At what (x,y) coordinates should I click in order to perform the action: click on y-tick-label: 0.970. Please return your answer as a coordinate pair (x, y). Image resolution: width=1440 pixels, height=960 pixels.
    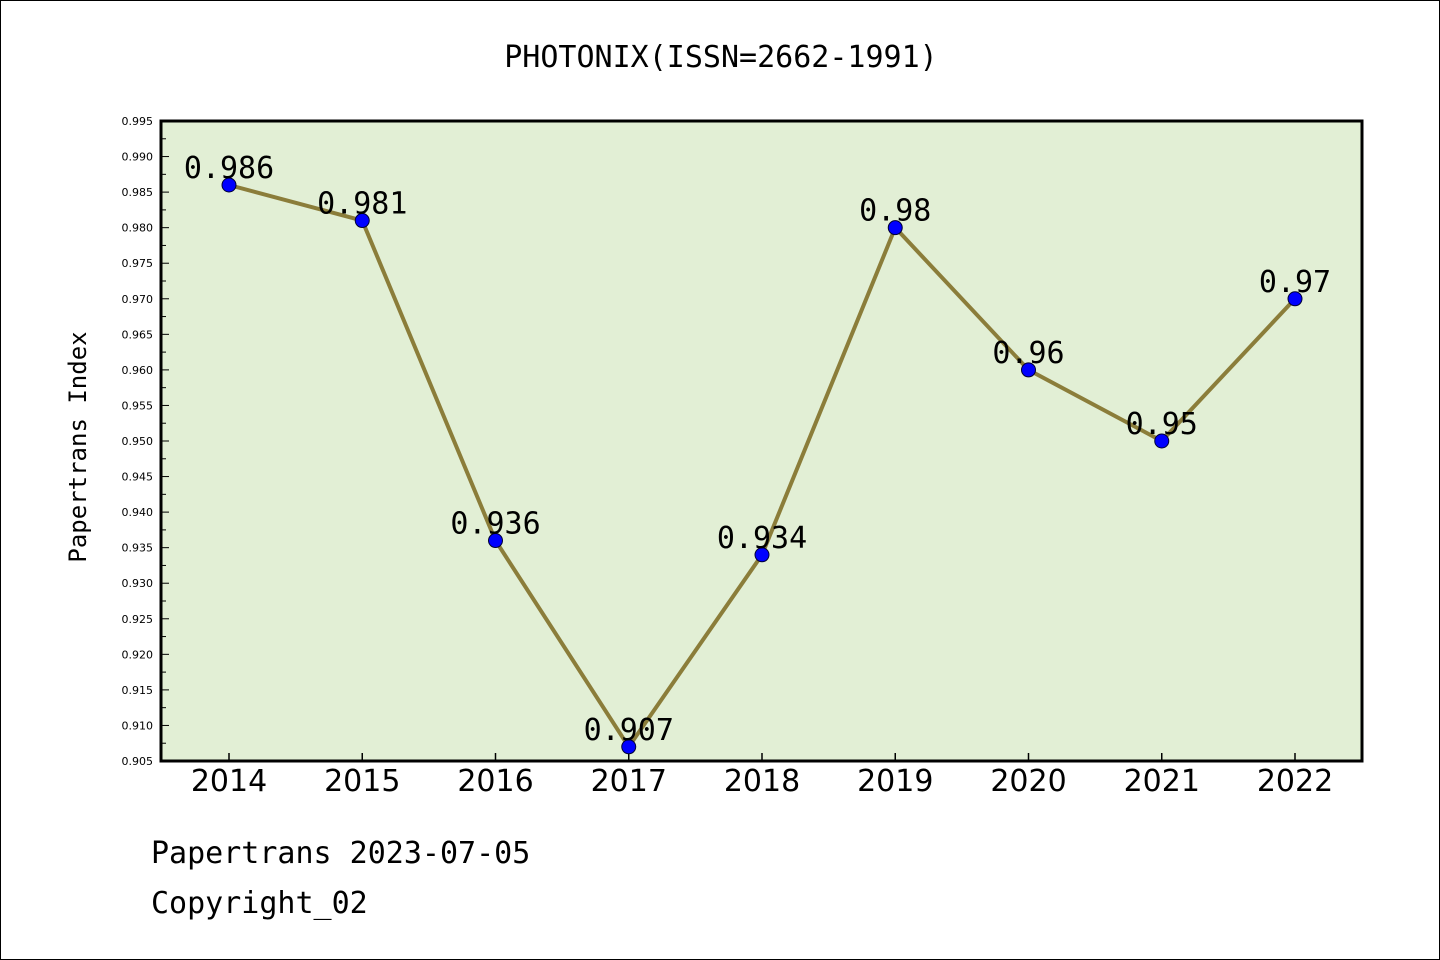
    Looking at the image, I should click on (138, 299).